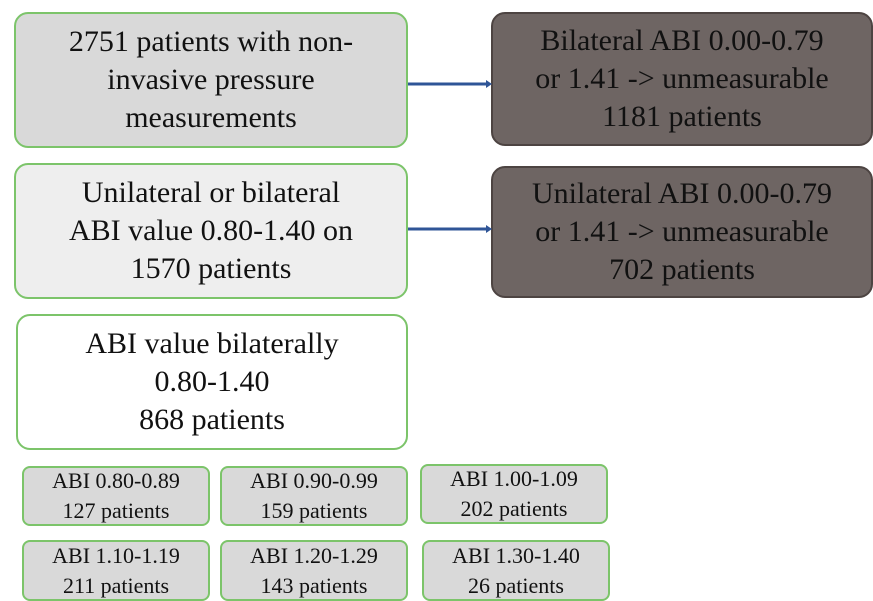 The width and height of the screenshot is (873, 601). What do you see at coordinates (116, 585) in the screenshot?
I see `label: 211 patients` at bounding box center [116, 585].